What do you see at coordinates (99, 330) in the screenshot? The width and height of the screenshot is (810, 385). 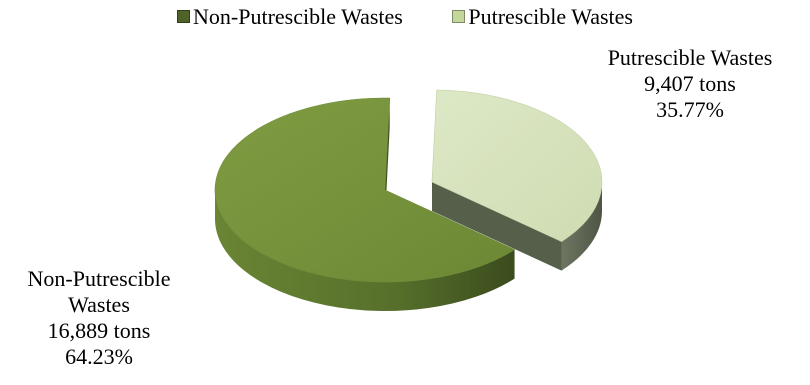 I see `data-label-non-putrescible-value: 16,889 tons` at bounding box center [99, 330].